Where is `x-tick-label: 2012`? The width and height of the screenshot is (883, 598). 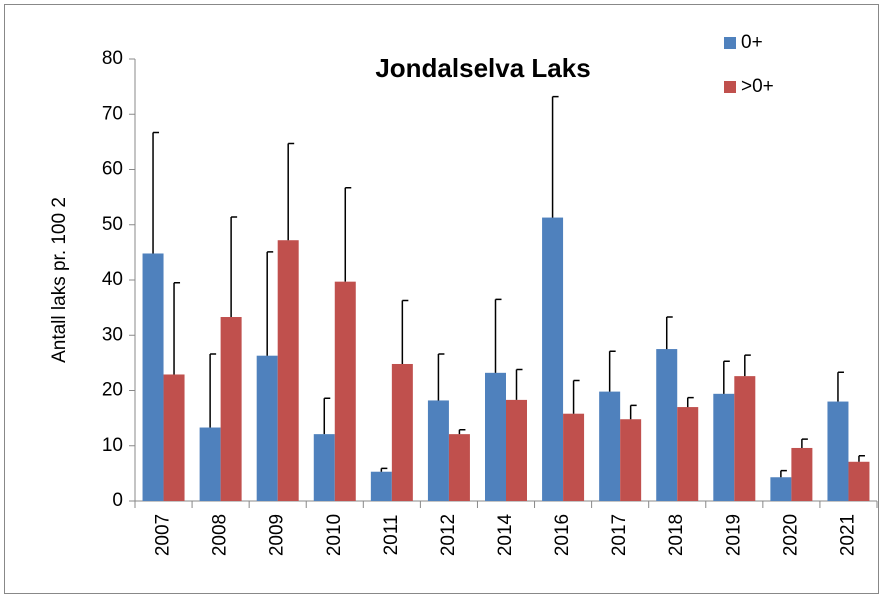
x-tick-label: 2012 is located at coordinates (448, 535).